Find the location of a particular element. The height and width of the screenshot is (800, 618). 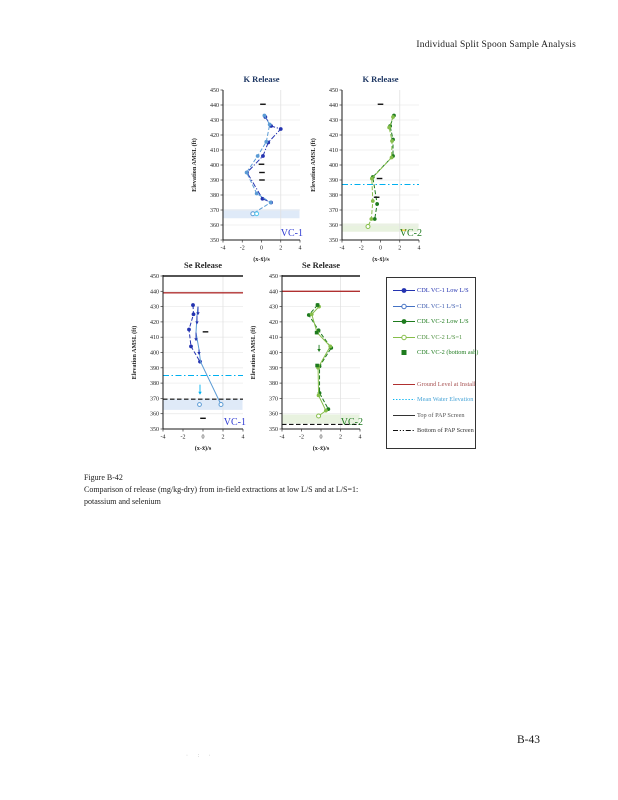

series-cdl-vc-1-low-l-s is located at coordinates (264, 160).